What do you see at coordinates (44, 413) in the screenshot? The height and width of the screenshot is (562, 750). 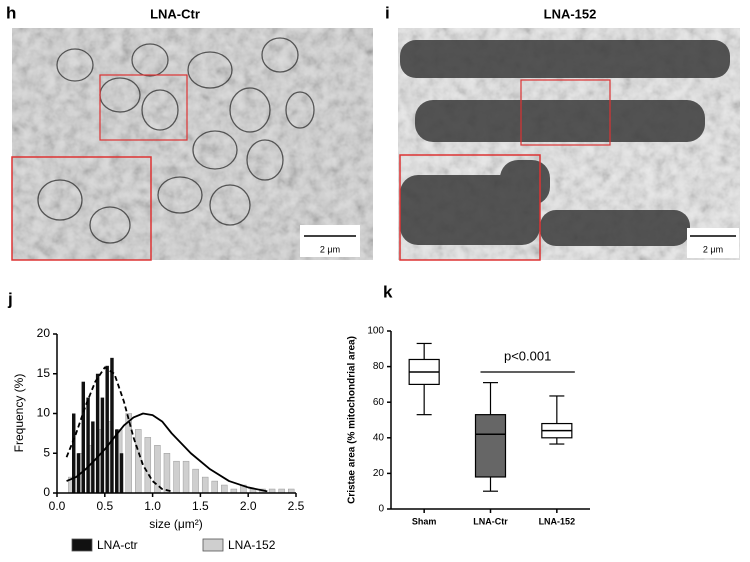 I see `y-tick-label: 10` at bounding box center [44, 413].